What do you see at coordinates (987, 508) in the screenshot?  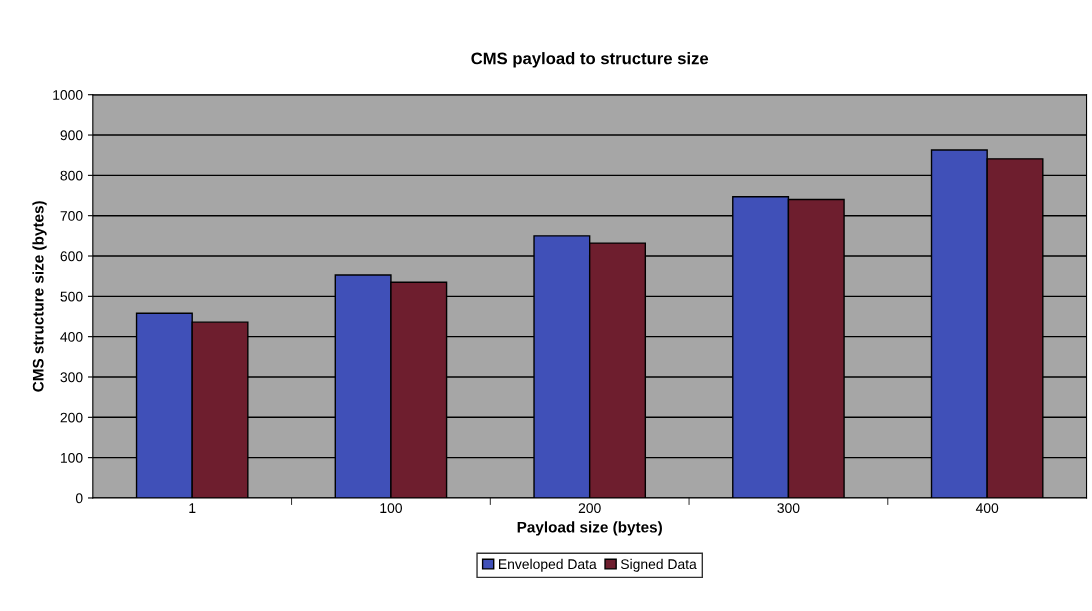 I see `x-tick-label: 400` at bounding box center [987, 508].